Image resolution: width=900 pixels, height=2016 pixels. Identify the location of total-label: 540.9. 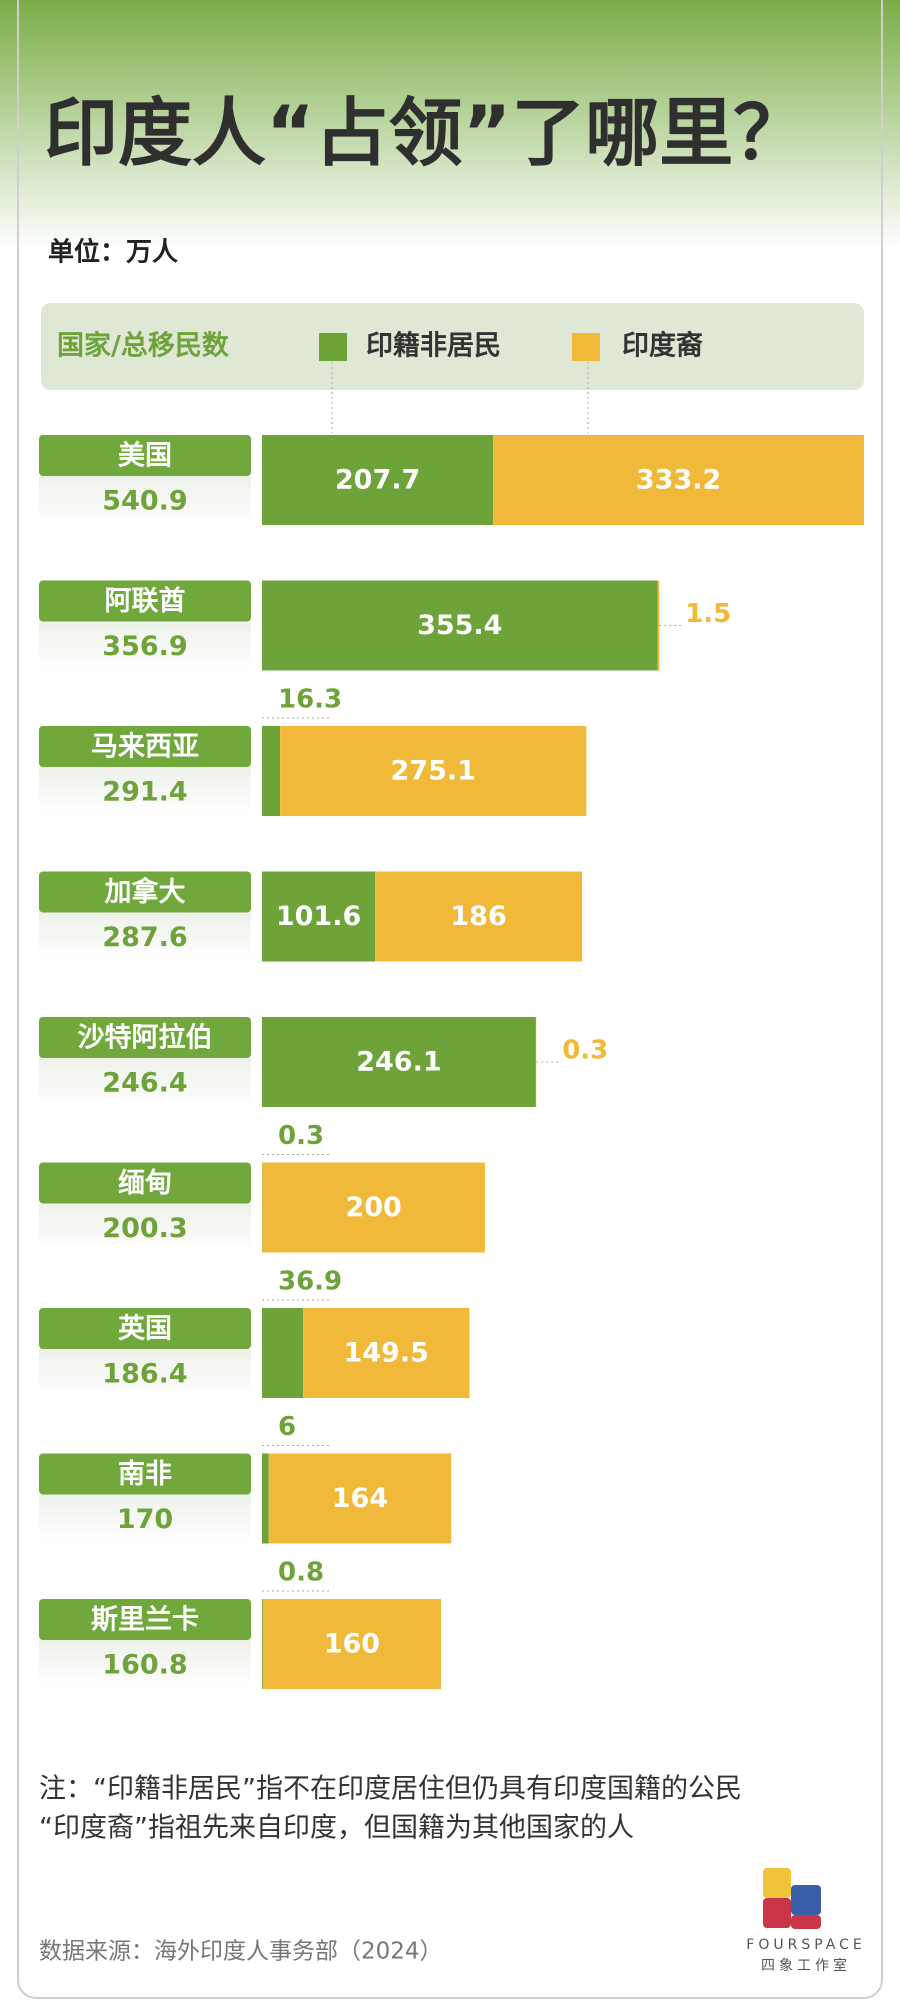
(144, 501).